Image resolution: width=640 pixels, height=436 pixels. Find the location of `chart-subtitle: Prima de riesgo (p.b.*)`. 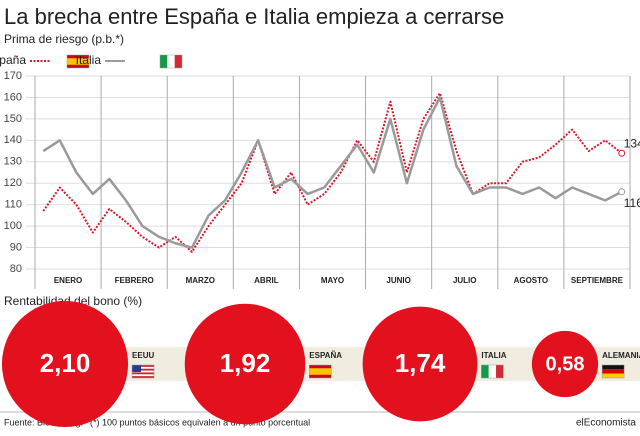

chart-subtitle: Prima de riesgo (p.b.*) is located at coordinates (64, 39).